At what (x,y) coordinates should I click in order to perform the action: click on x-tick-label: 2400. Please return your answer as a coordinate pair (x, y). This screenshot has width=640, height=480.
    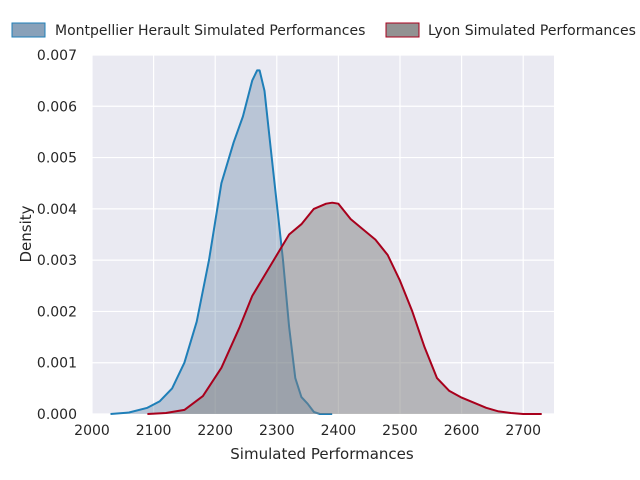
    Looking at the image, I should click on (339, 431).